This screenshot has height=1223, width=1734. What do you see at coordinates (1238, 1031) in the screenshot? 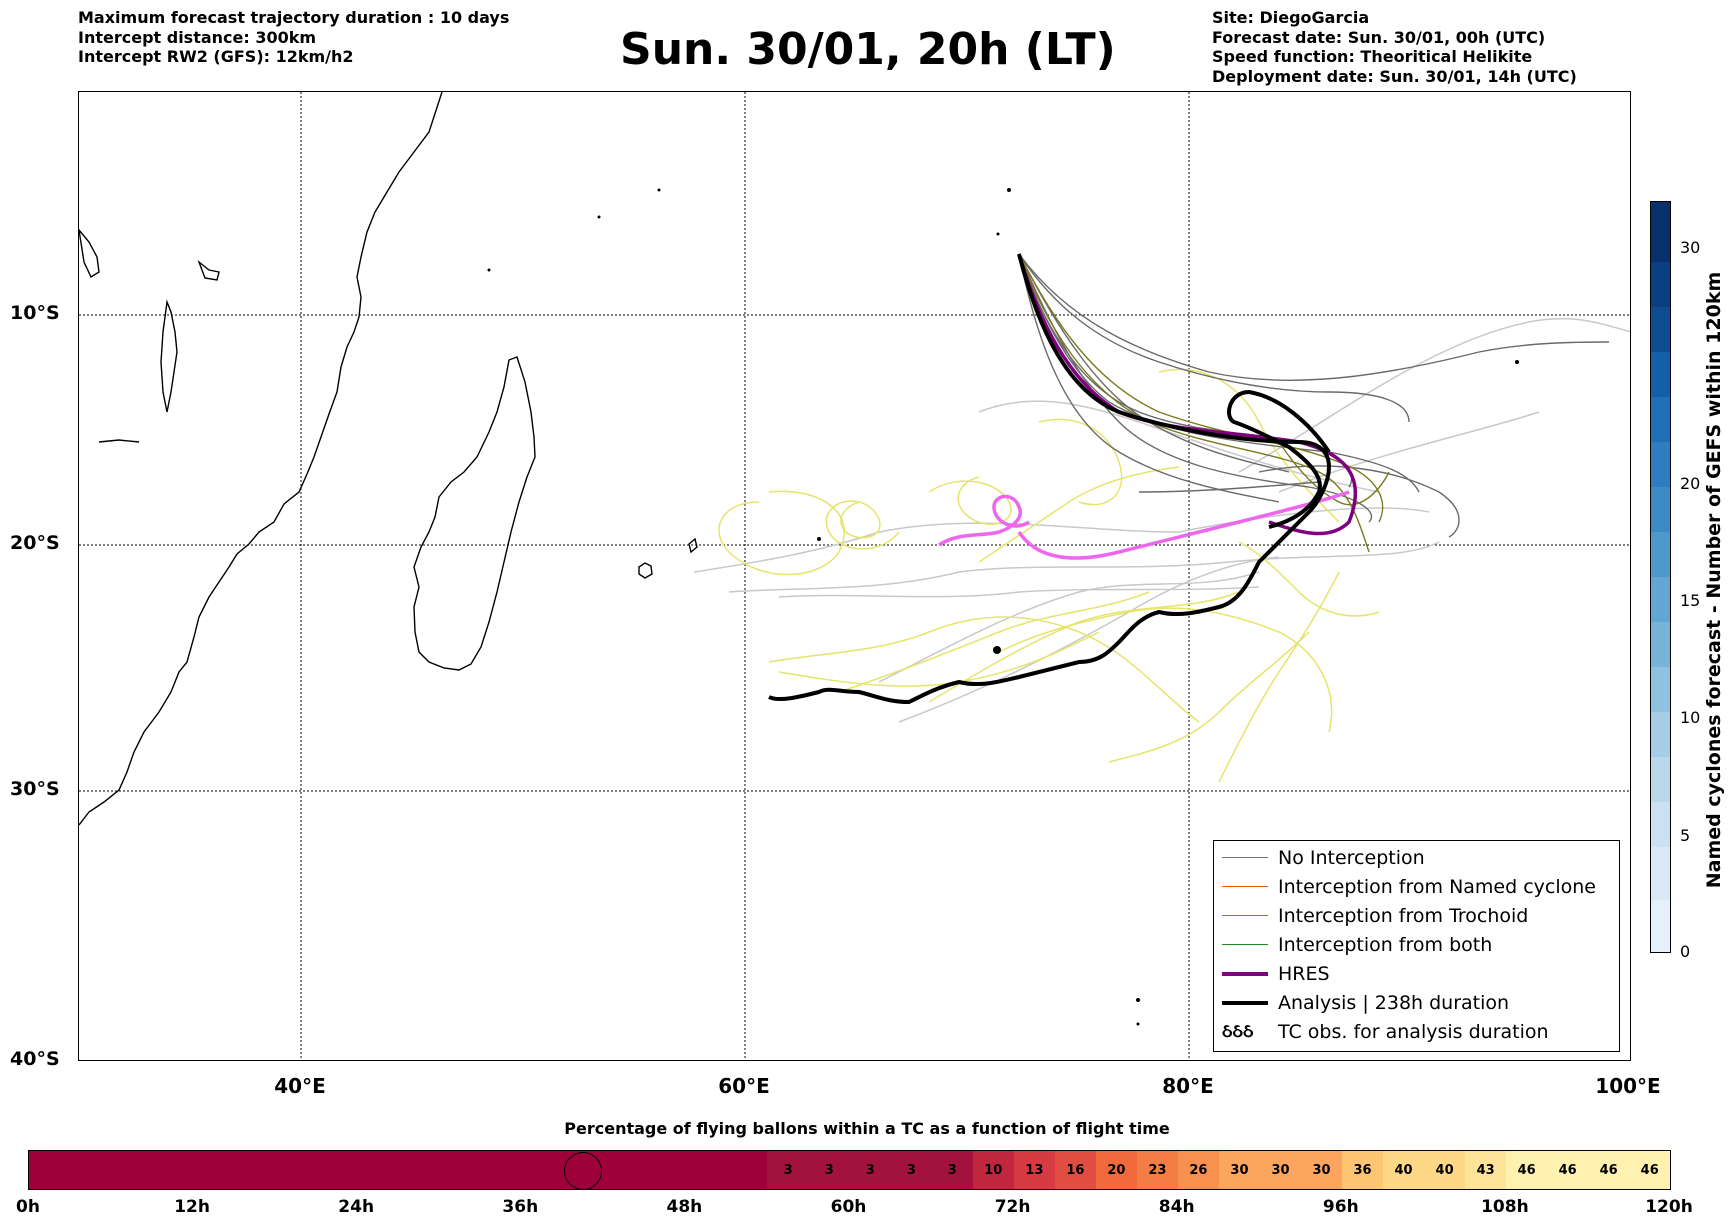
I see `tc-symbol-icon: ઠઠઠ` at bounding box center [1238, 1031].